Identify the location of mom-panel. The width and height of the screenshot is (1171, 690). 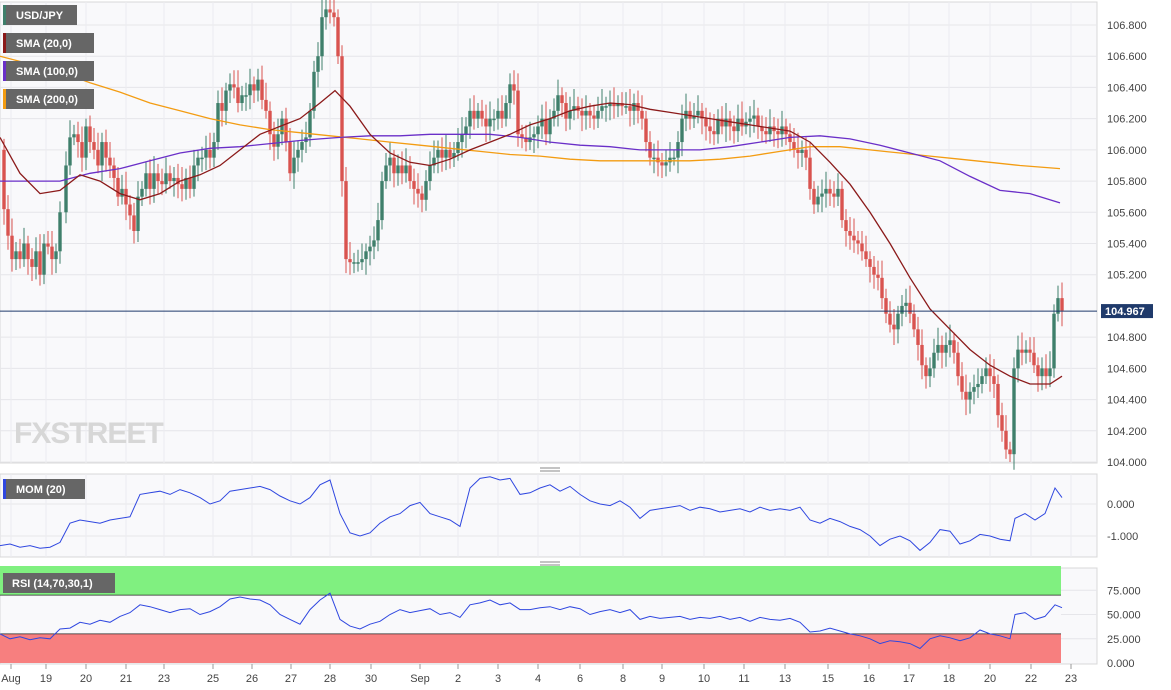
(549, 515).